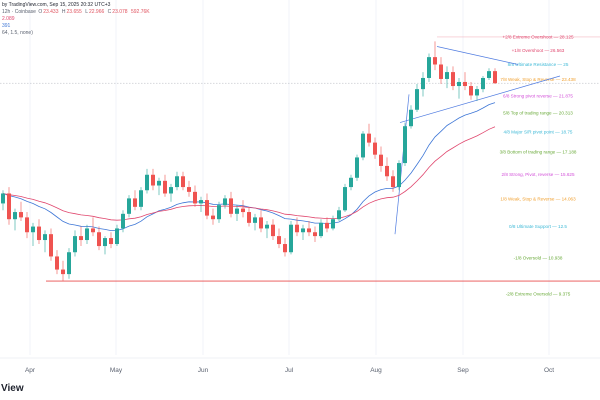 The height and width of the screenshot is (400, 600). Describe the element at coordinates (289, 370) in the screenshot. I see `x-tick-label: Jul` at that location.